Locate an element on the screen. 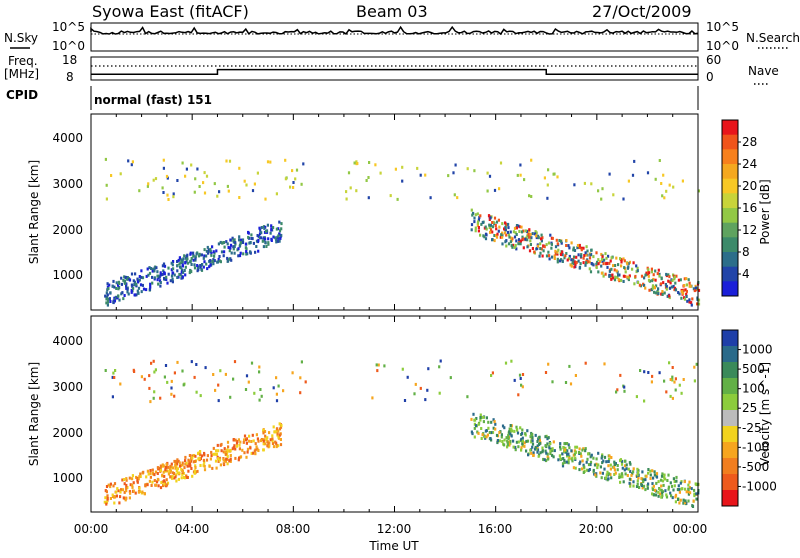  noise-right-label: N.Search is located at coordinates (773, 38).